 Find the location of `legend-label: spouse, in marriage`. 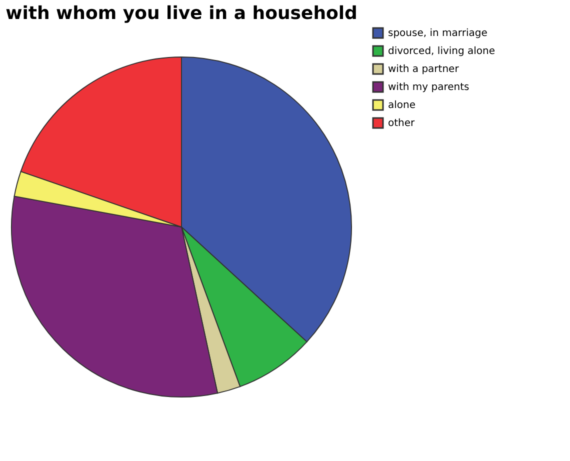

legend-label: spouse, in marriage is located at coordinates (438, 33).